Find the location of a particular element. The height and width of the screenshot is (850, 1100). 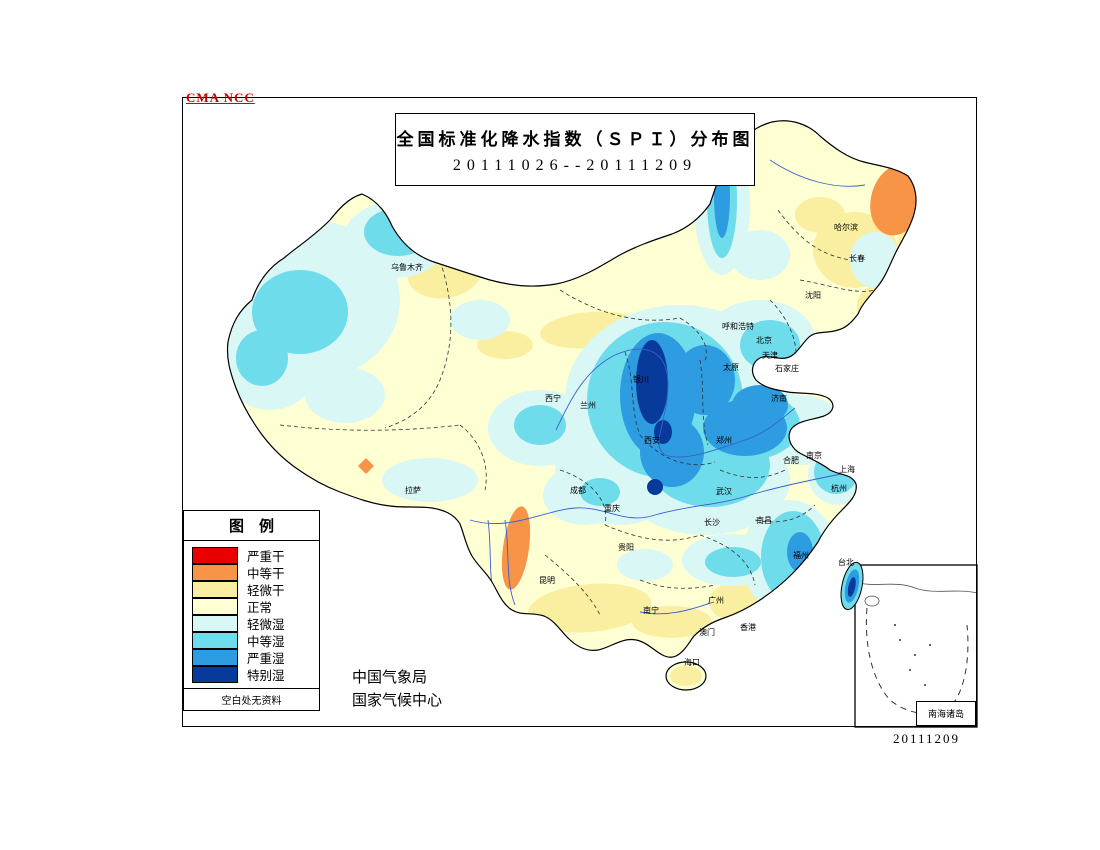

legend-item: 轻微湿 is located at coordinates (251, 623).